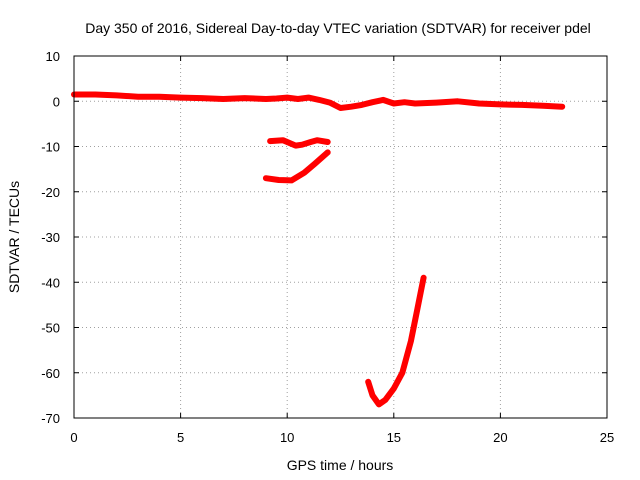 The image size is (640, 480). I want to click on y-axis-label: SDTVAR / TECUs, so click(14, 237).